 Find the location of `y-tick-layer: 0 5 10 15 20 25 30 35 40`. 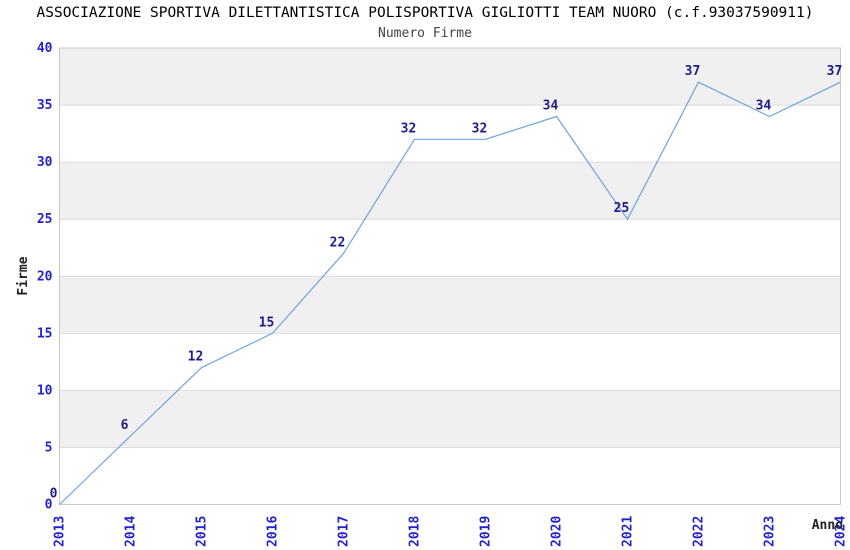

y-tick-layer: 0 5 10 15 20 25 30 35 40 is located at coordinates (45, 277).